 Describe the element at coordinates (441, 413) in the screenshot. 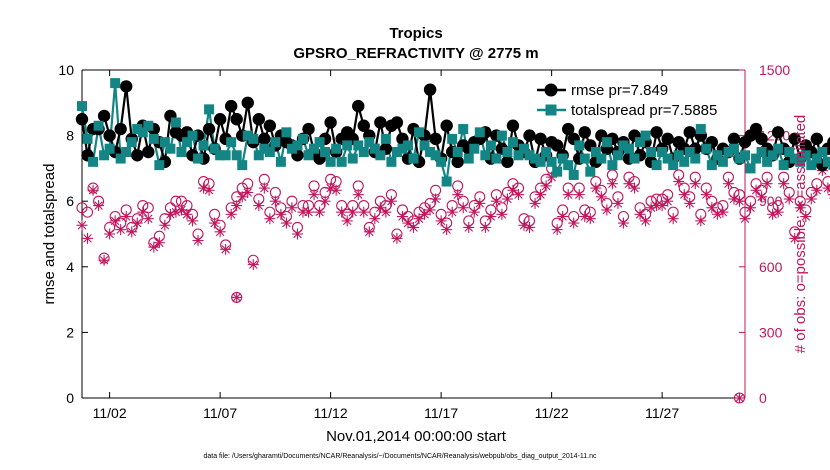

I see `x-tick-label: 11/17` at that location.